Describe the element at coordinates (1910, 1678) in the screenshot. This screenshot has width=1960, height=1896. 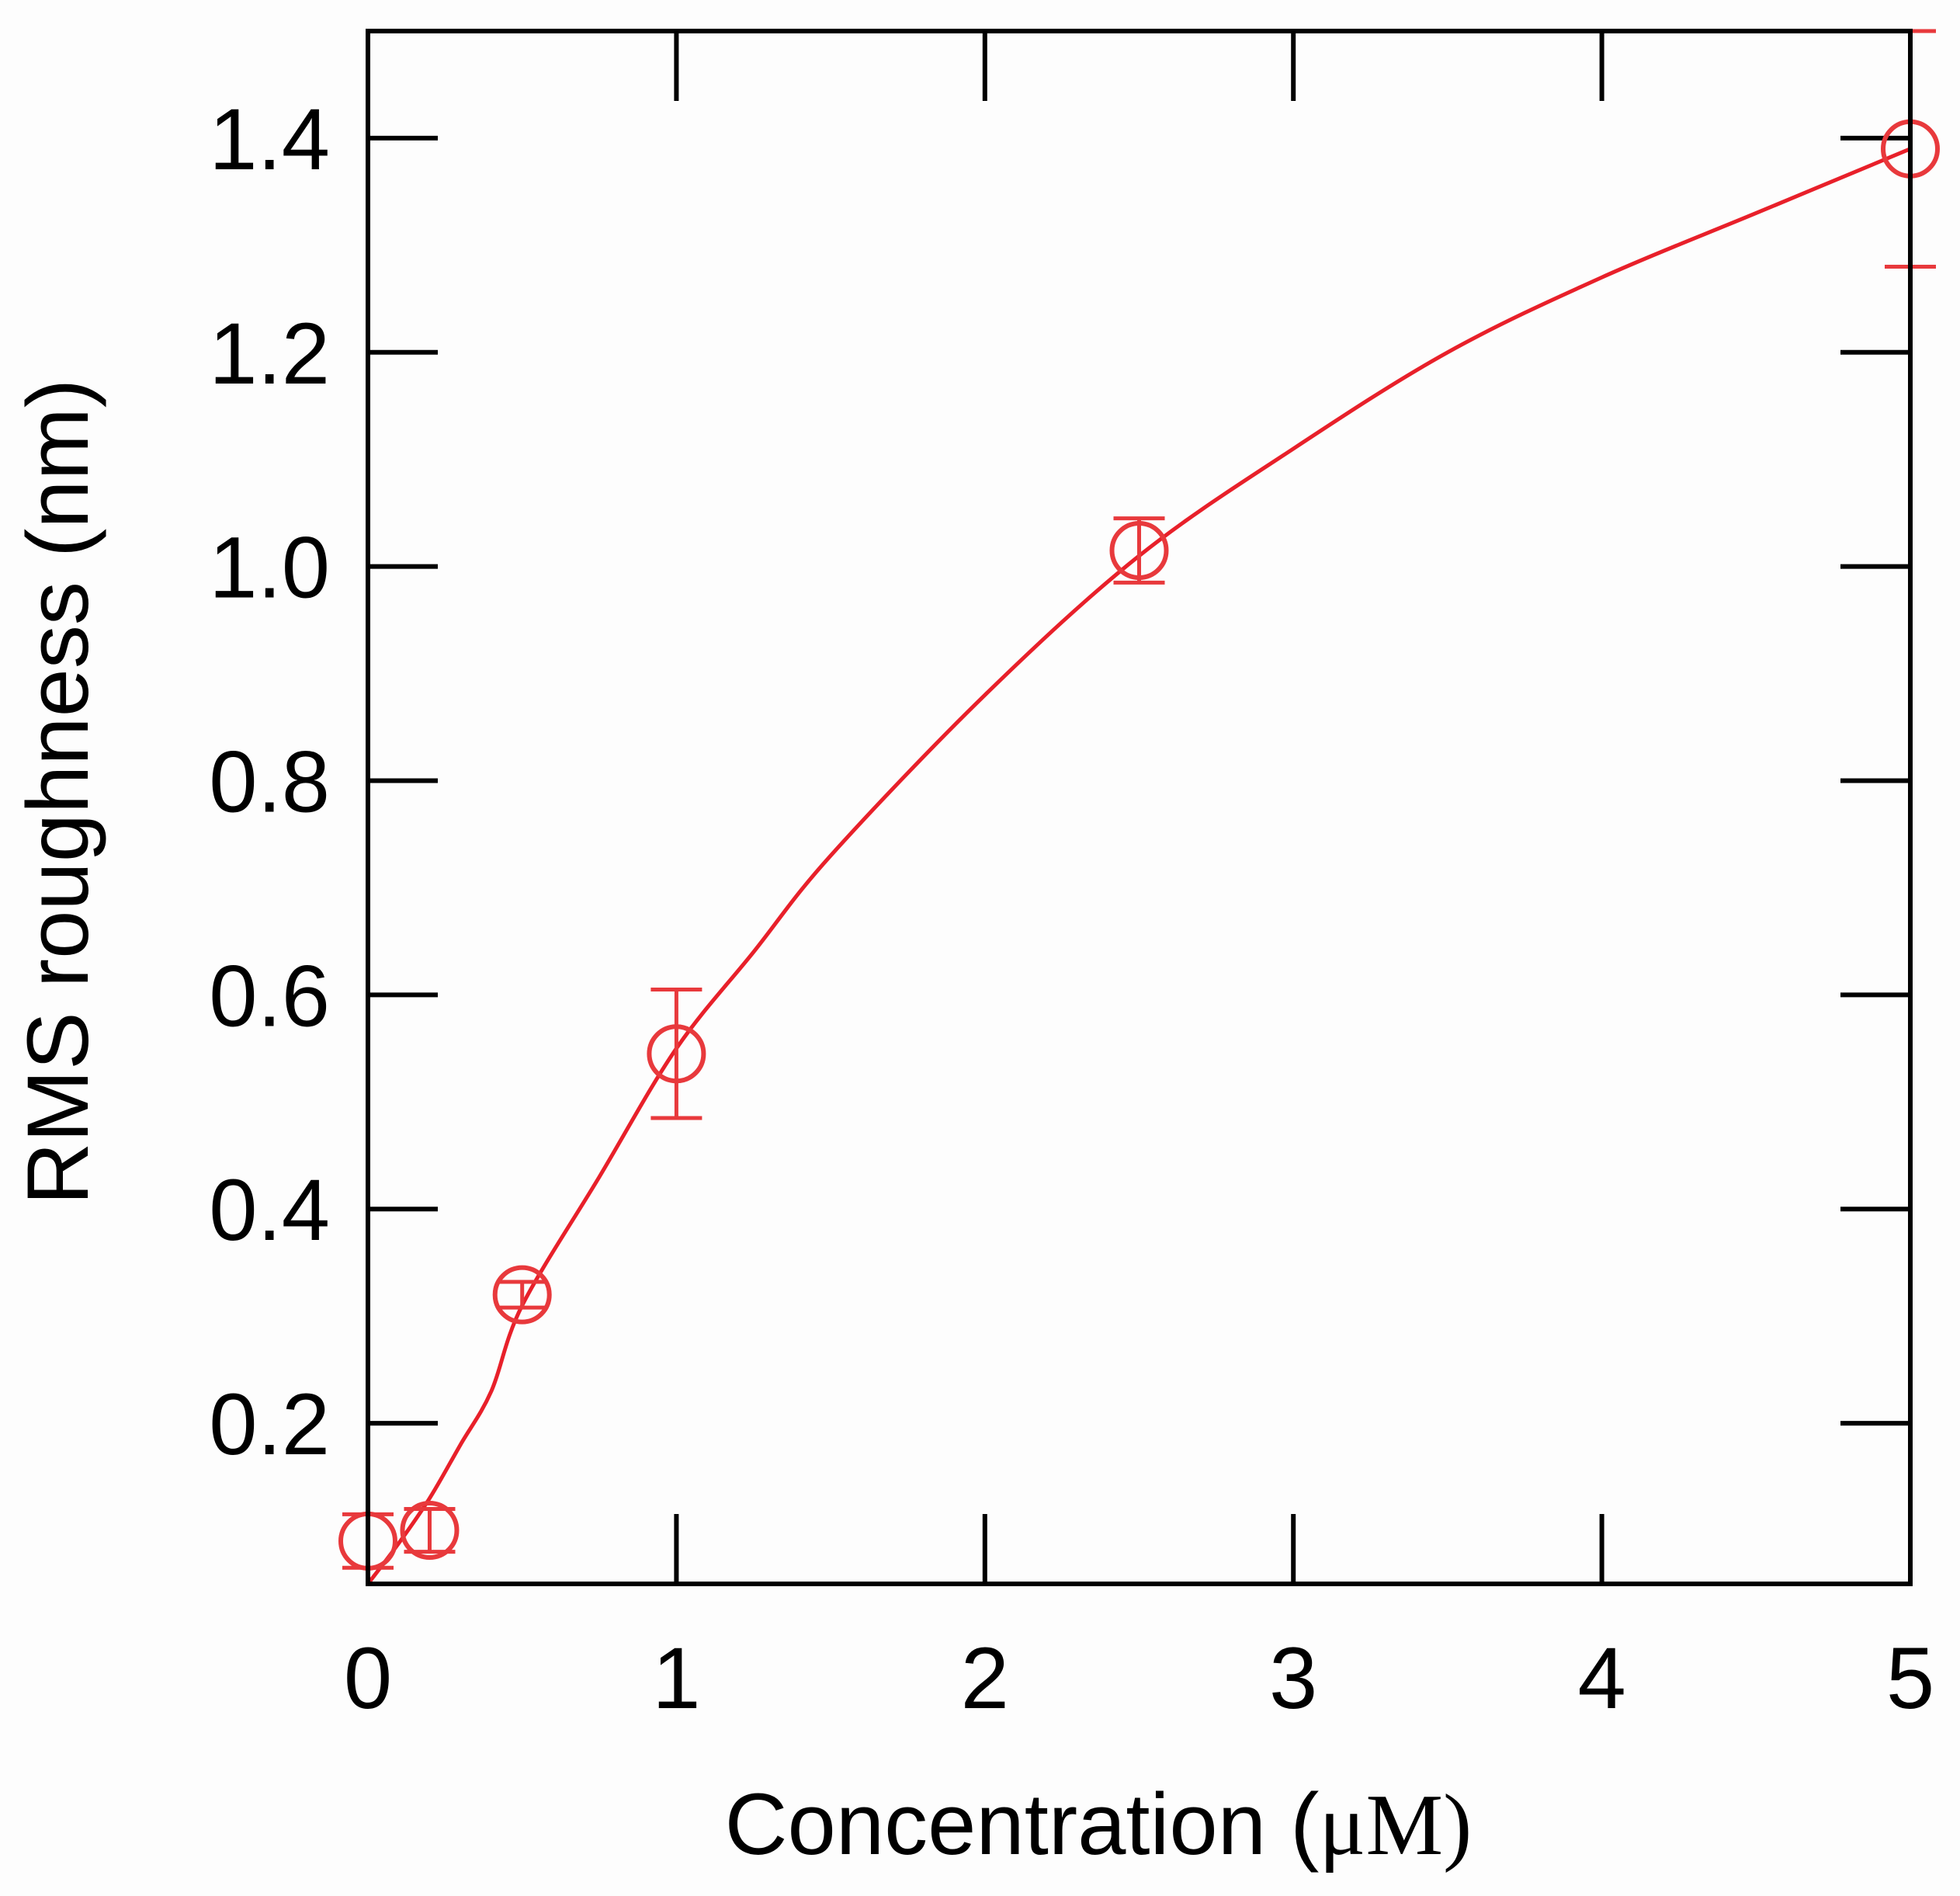
I see `x-tick-label: 5` at that location.